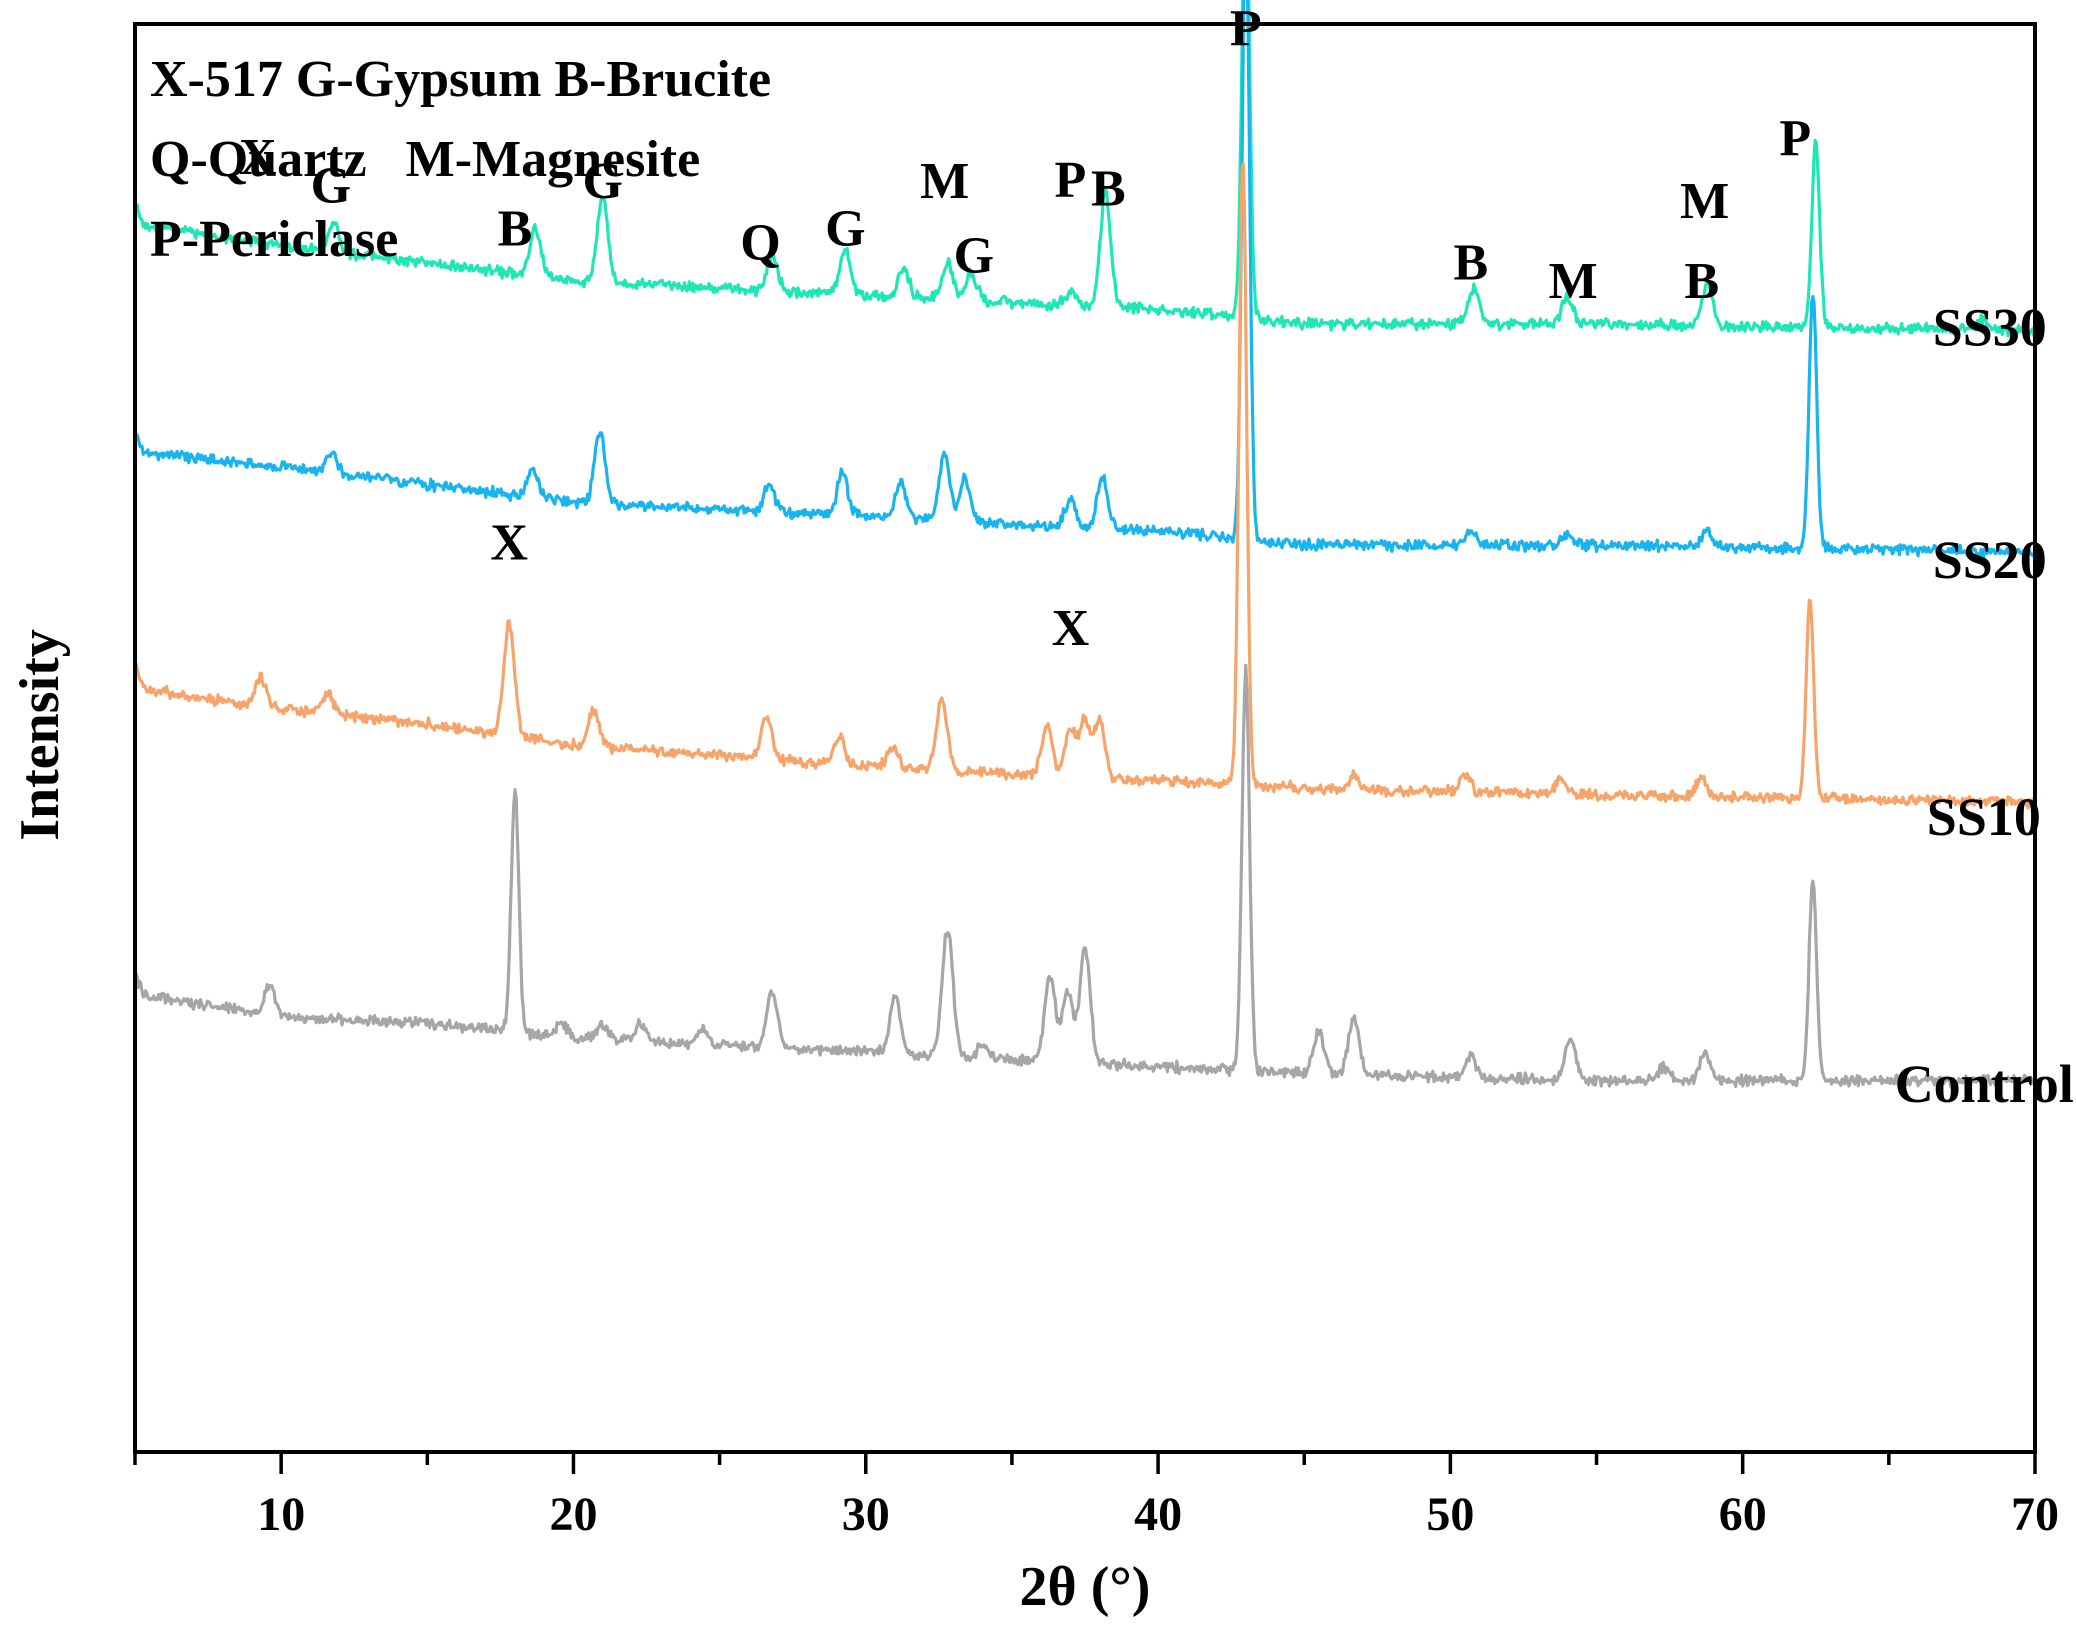  Describe the element at coordinates (281, 1514) in the screenshot. I see `x-tick-label: 10` at that location.